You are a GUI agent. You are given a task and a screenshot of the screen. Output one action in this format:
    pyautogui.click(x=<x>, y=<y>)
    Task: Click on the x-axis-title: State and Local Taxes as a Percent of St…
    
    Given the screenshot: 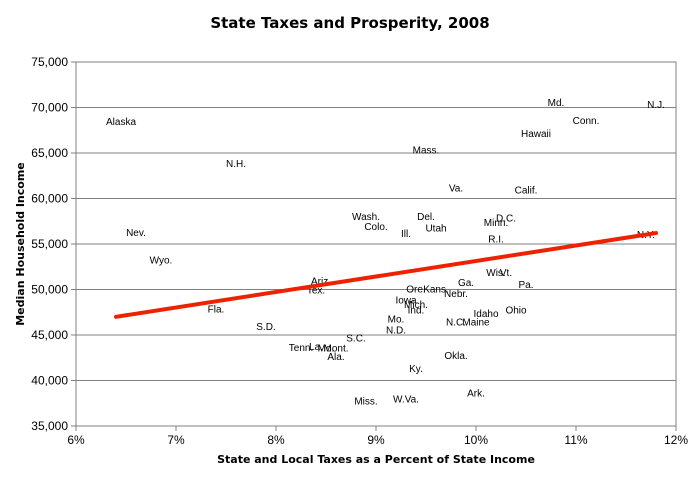 What is the action you would take?
    pyautogui.click(x=376, y=459)
    